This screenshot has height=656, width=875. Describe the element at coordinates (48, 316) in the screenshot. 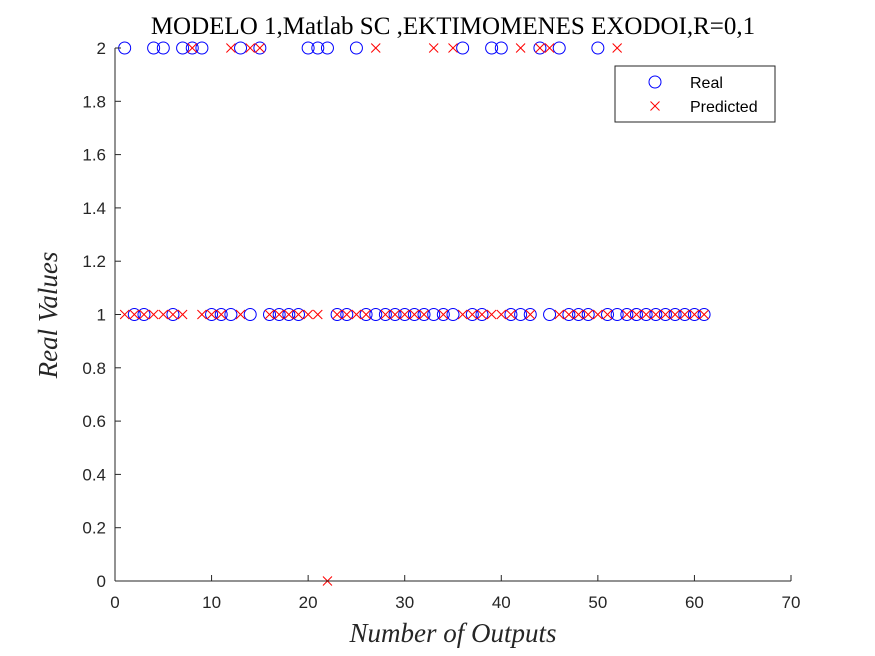

I see `y-axis-label: Real Values` at that location.